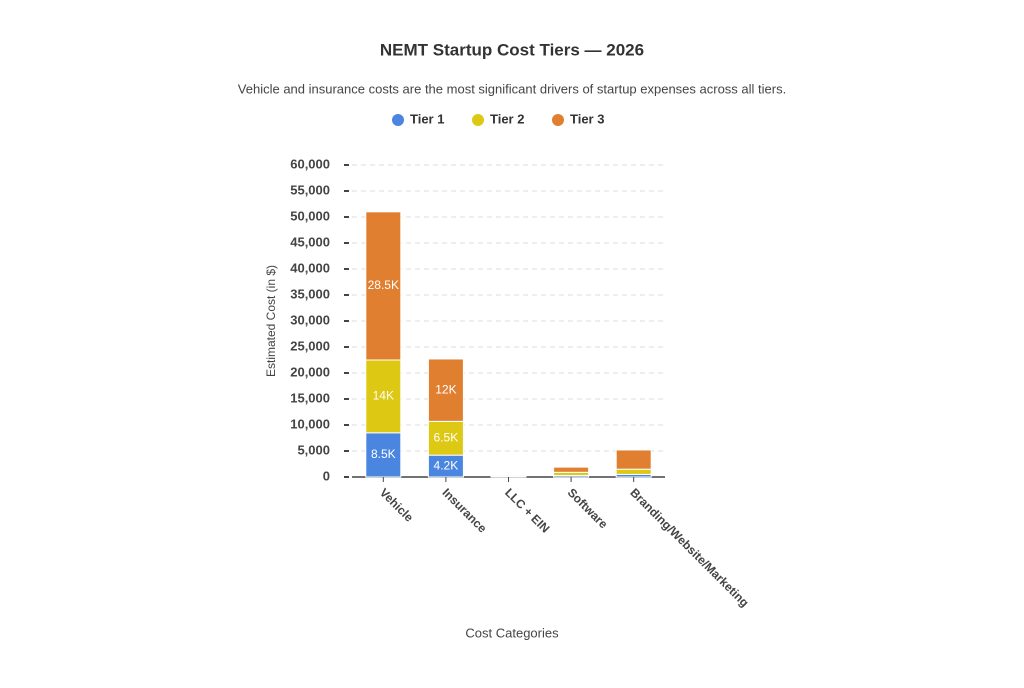 Image resolution: width=1024 pixels, height=688 pixels. I want to click on y-tick-label: 45,000, so click(310, 241).